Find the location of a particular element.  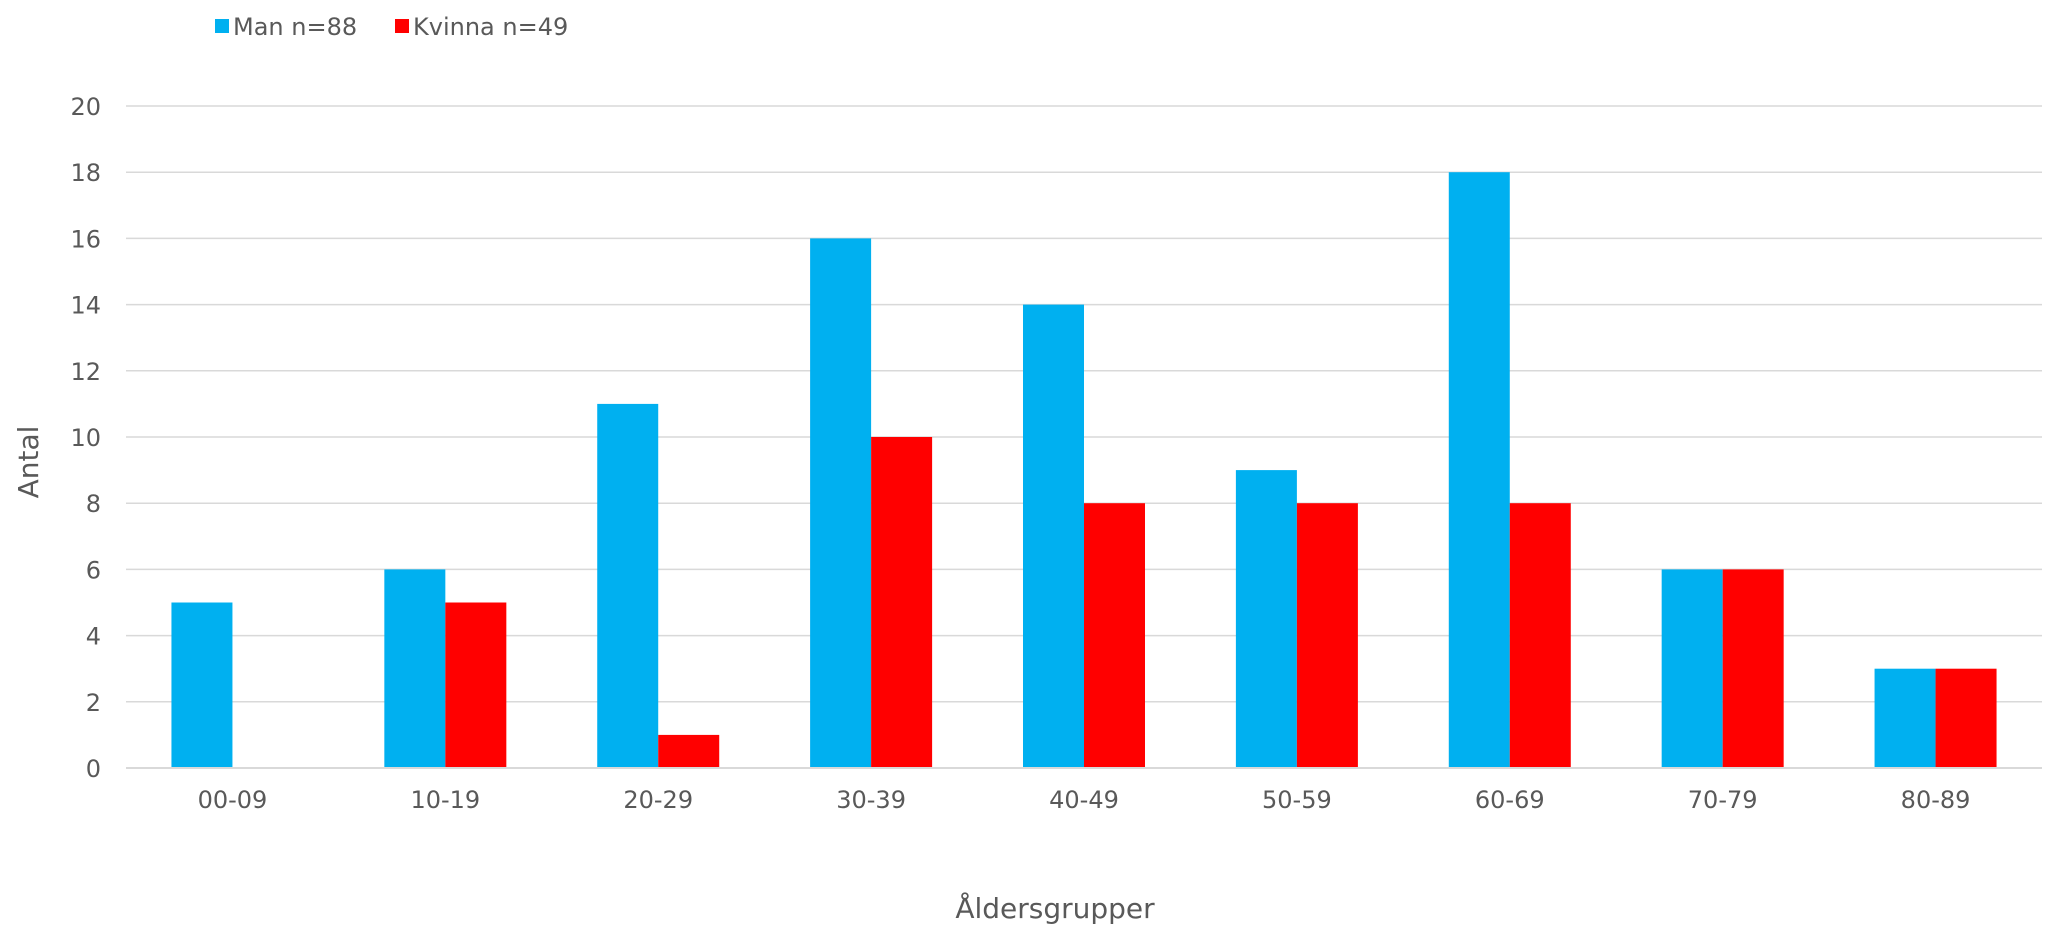

y-tick-label: 0 is located at coordinates (93, 769).